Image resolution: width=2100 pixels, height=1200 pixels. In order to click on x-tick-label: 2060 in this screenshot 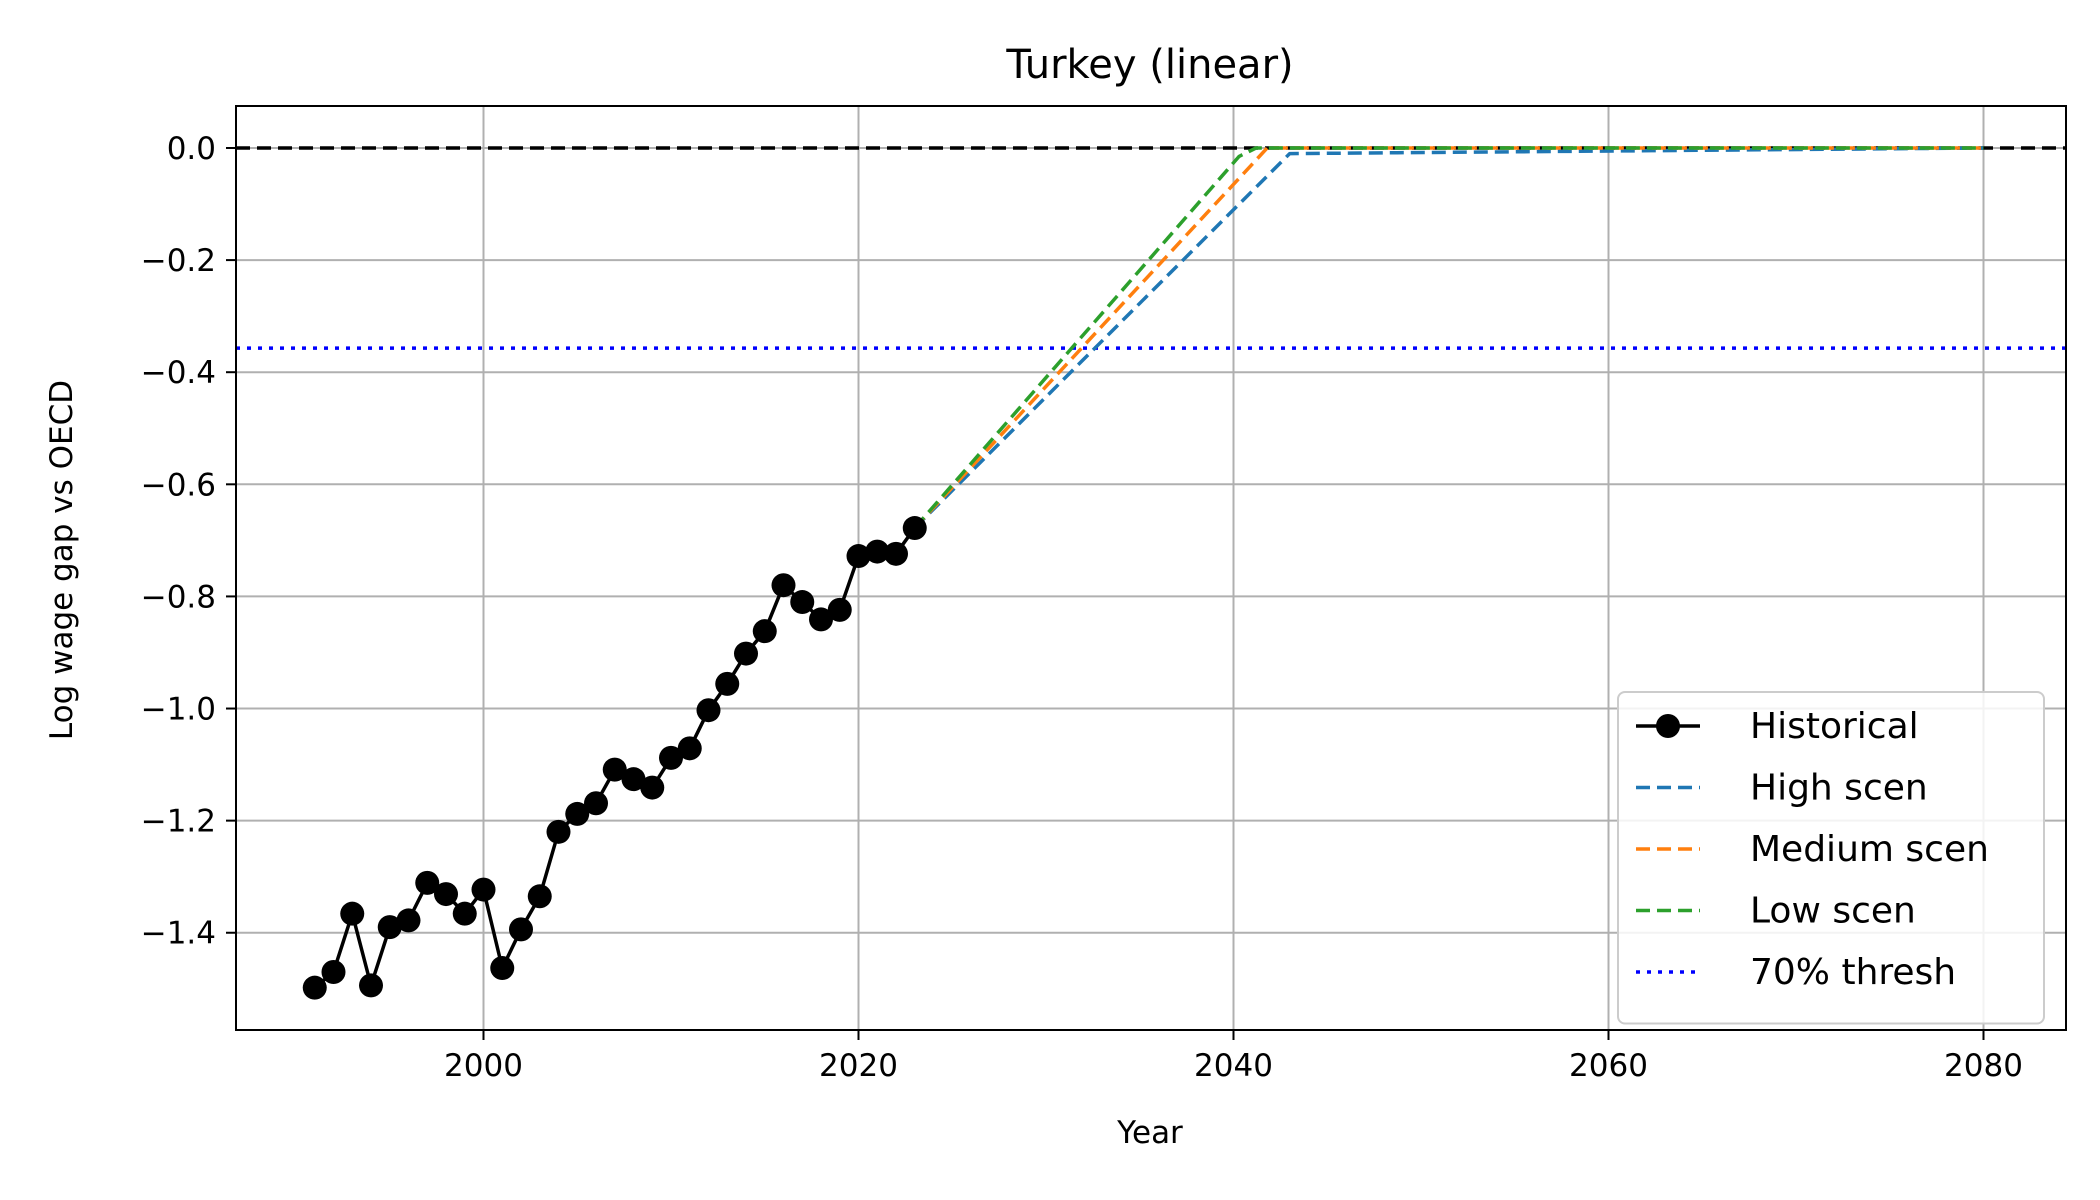, I will do `click(1608, 1066)`.